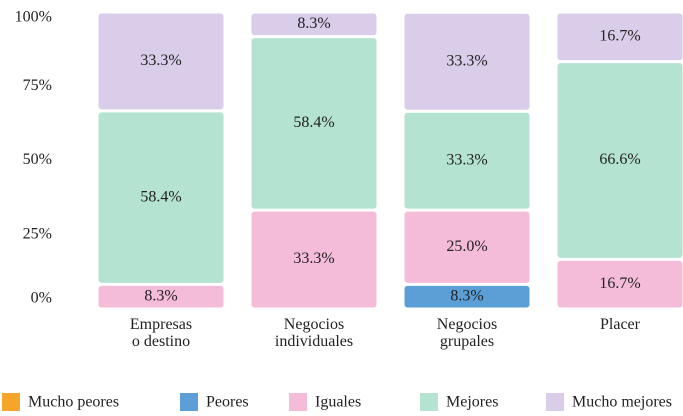 Image resolution: width=683 pixels, height=416 pixels. What do you see at coordinates (73, 402) in the screenshot?
I see `legend-label: Mucho peores` at bounding box center [73, 402].